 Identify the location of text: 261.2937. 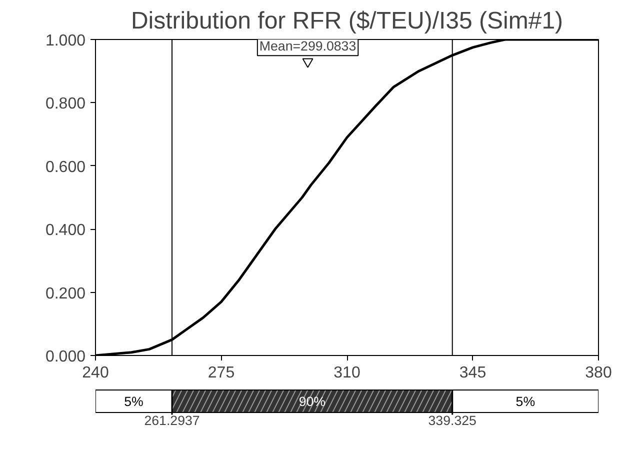
(172, 420).